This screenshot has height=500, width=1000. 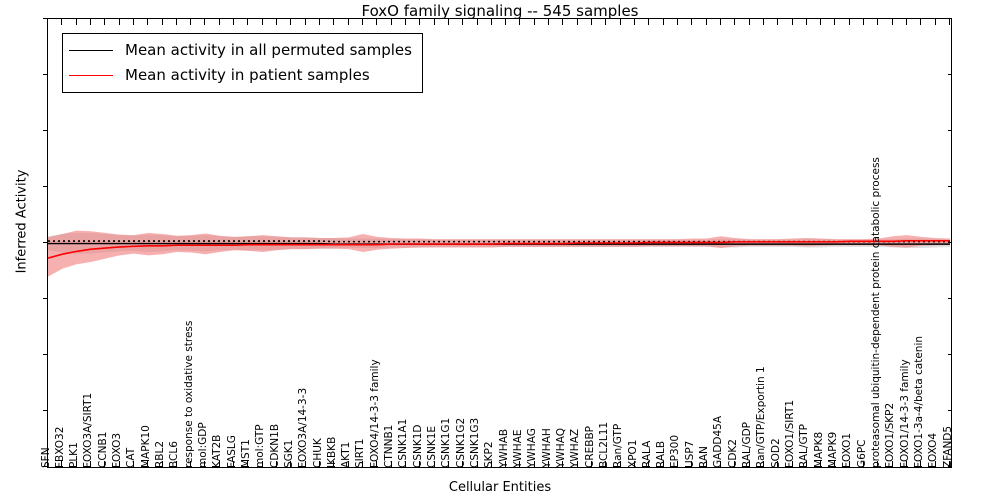 What do you see at coordinates (947, 446) in the screenshot?
I see `x-tick-label: ZFAND5` at bounding box center [947, 446].